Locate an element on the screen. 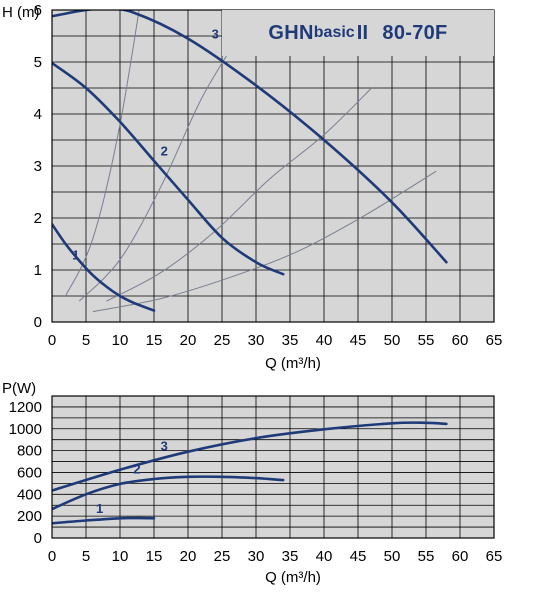 This screenshot has height=599, width=533. panel2-x-tick-label: 55 is located at coordinates (426, 556).